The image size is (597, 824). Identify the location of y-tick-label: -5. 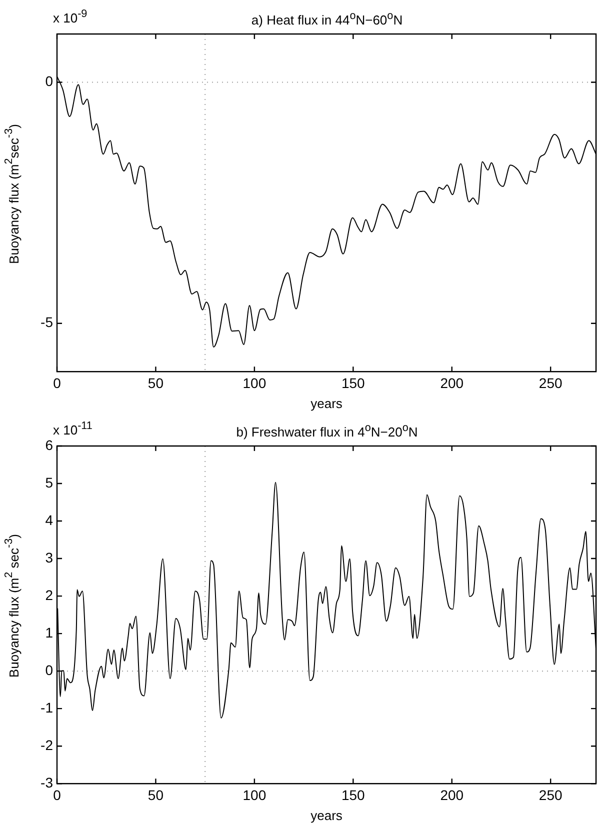
(47, 322).